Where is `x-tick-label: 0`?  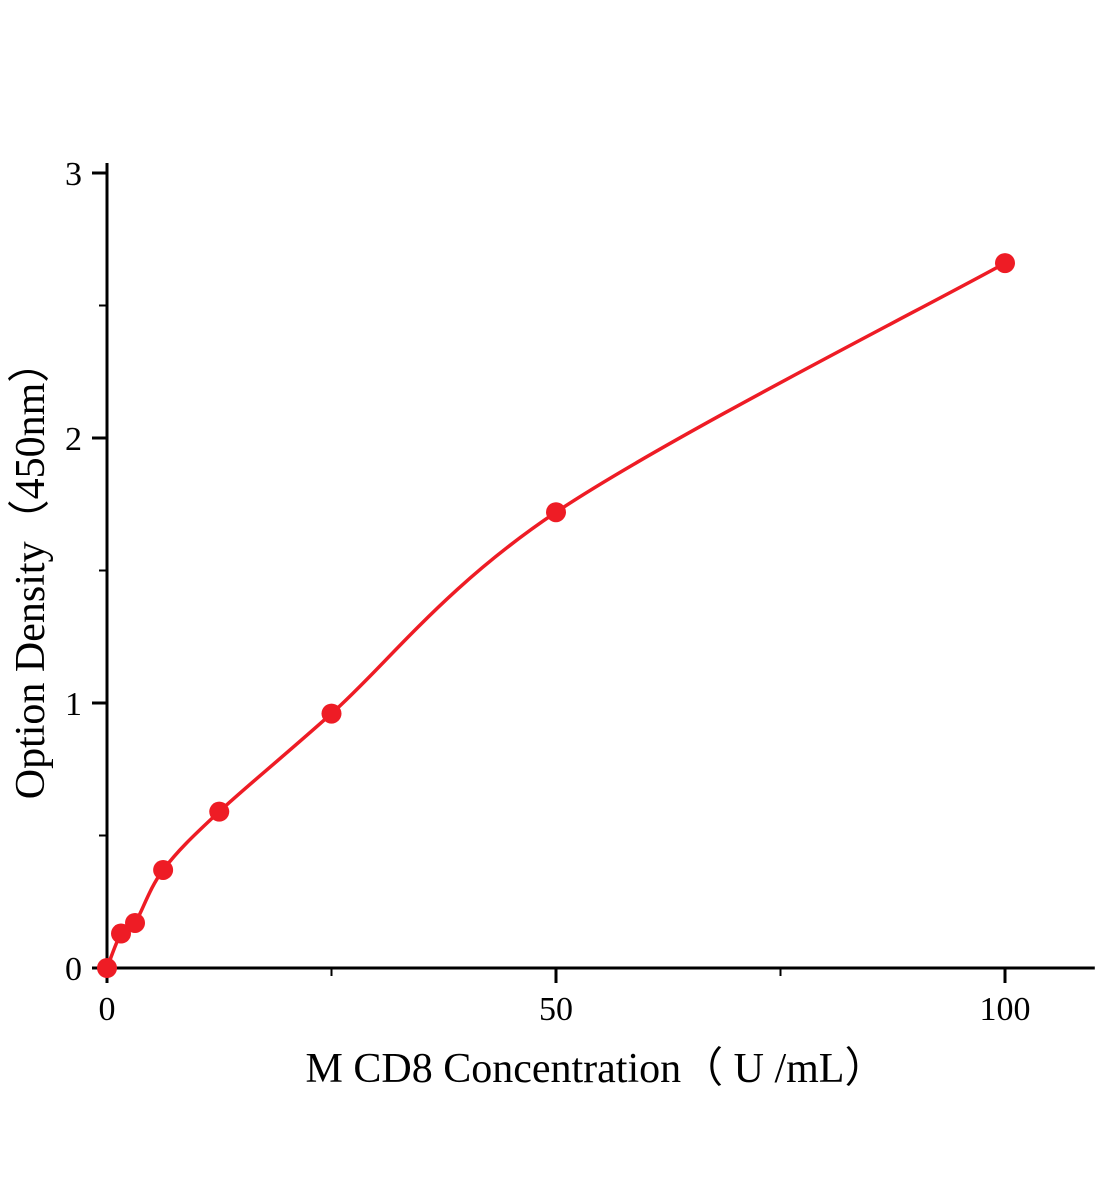
x-tick-label: 0 is located at coordinates (107, 1009).